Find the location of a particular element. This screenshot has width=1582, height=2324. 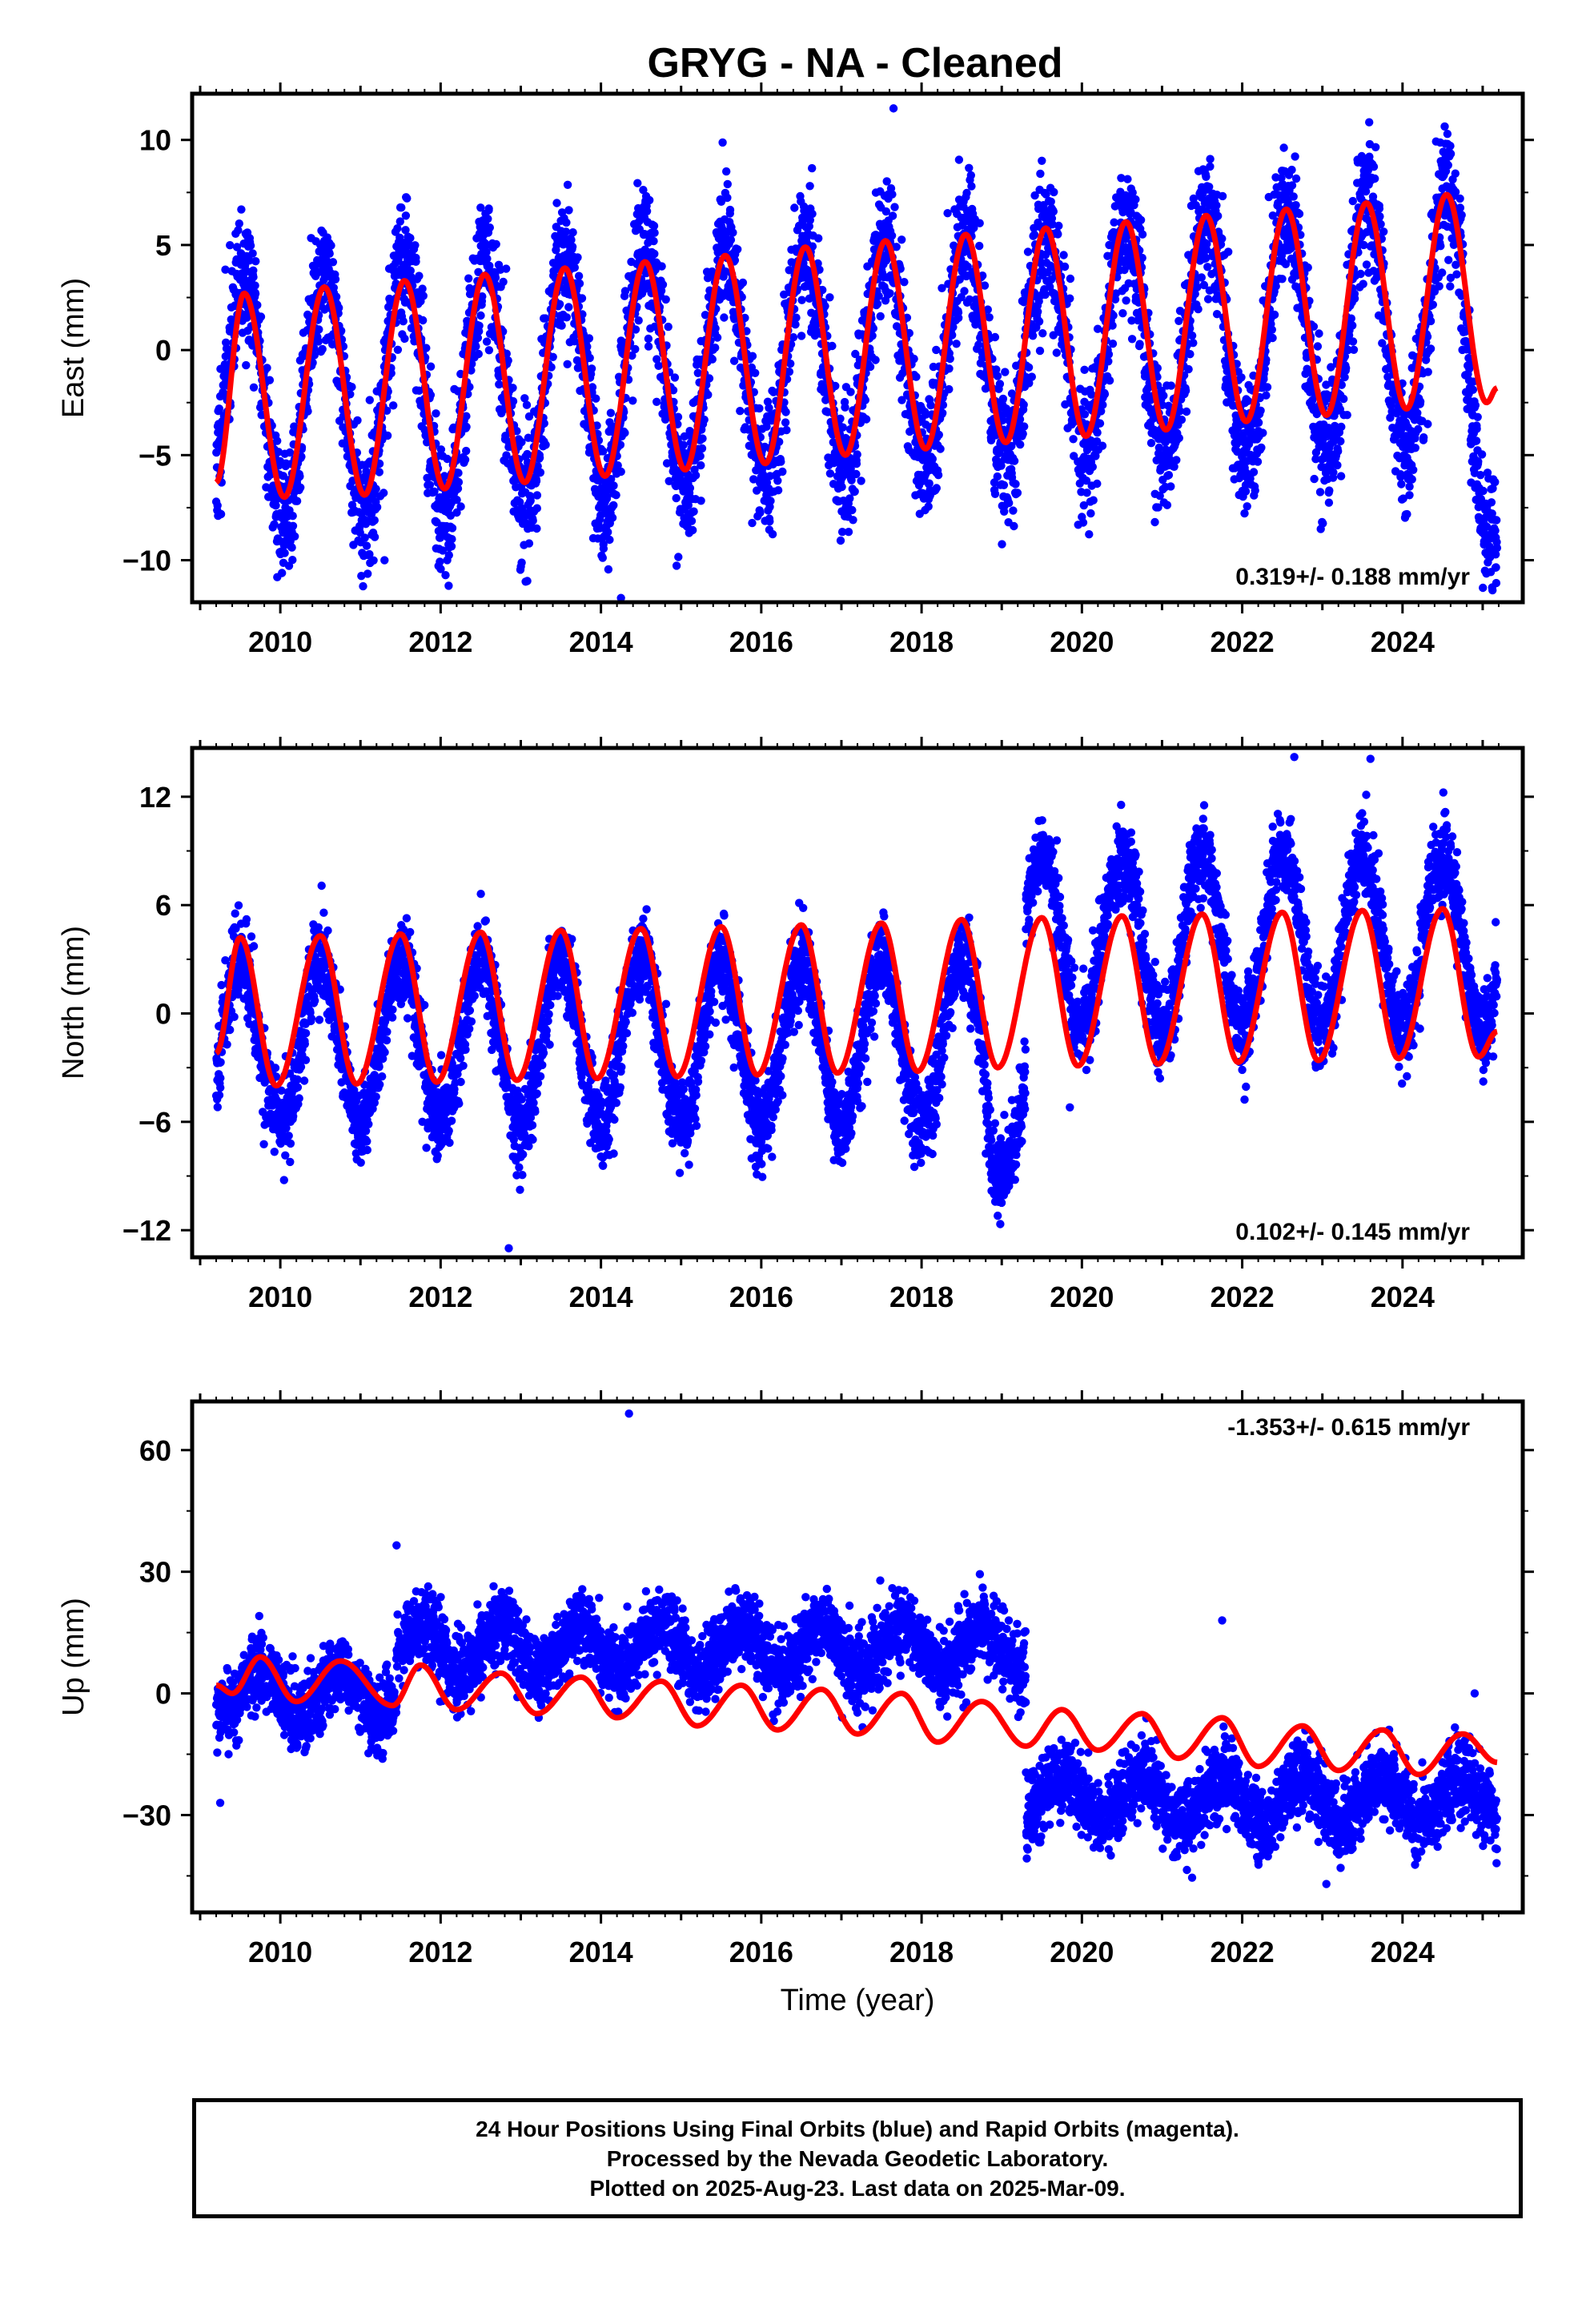

y-tick-label: 5 is located at coordinates (163, 245).